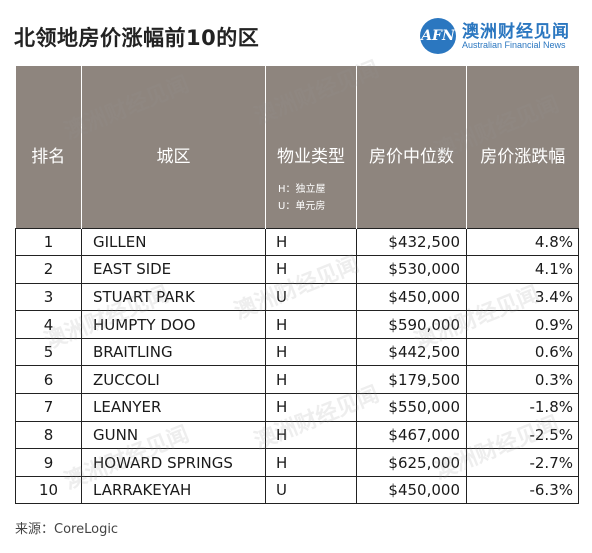  Describe the element at coordinates (411, 462) in the screenshot. I see `cell-price: $625,000` at that location.